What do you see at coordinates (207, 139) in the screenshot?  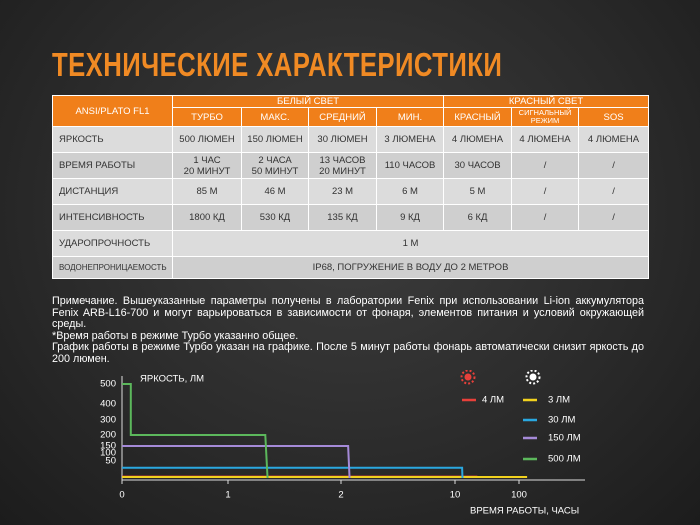 I see `cell: 500 ЛЮМЕН` at bounding box center [207, 139].